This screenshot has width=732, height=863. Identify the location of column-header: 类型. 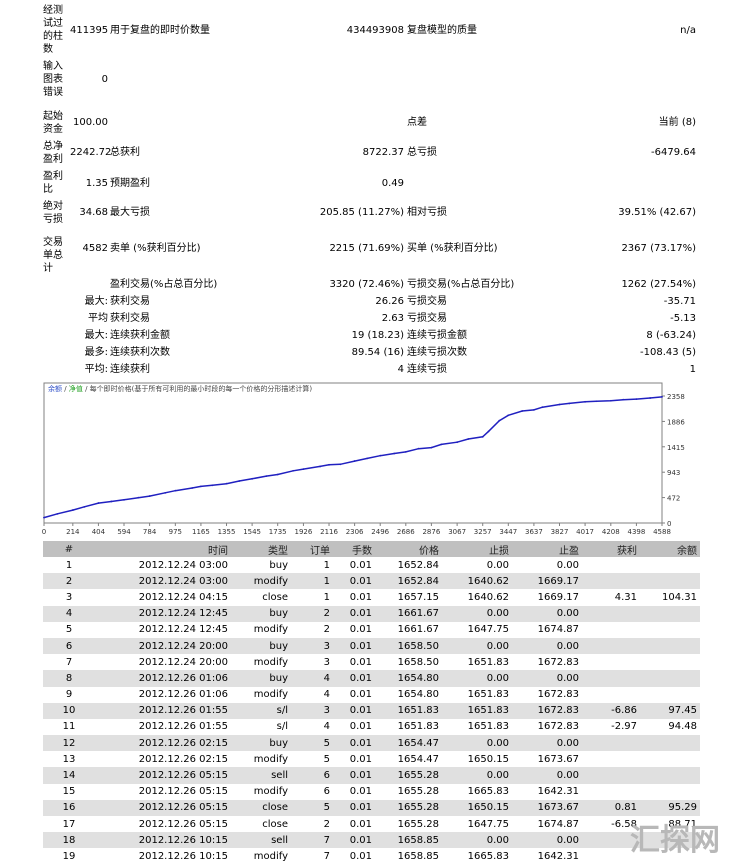
(261, 549).